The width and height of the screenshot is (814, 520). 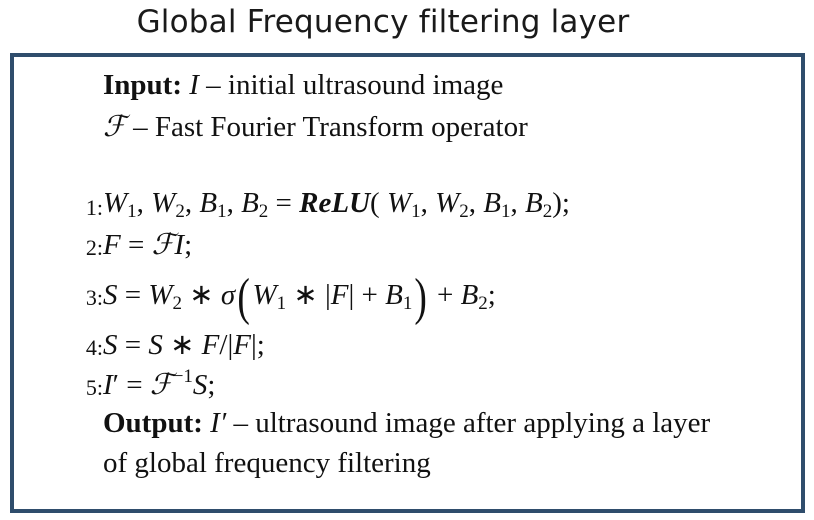 I want to click on output-label: Output:, so click(x=153, y=423).